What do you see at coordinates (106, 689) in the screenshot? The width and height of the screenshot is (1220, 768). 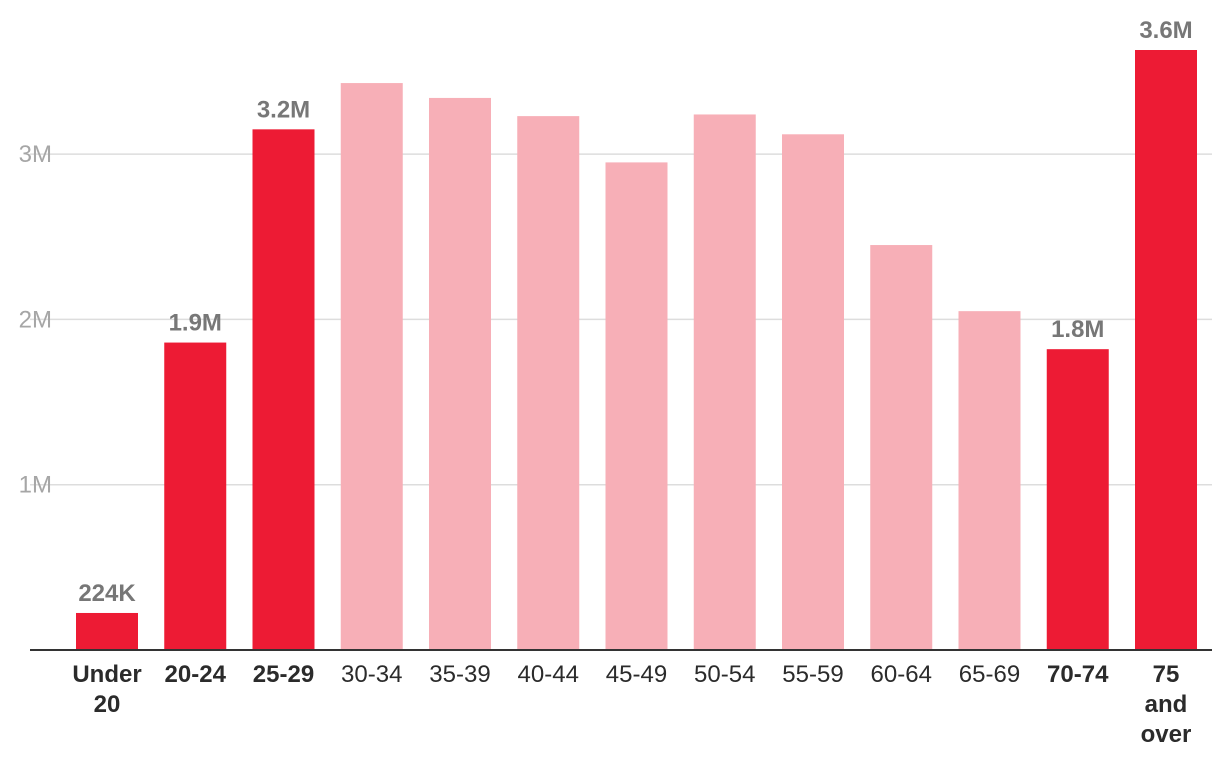 I see `category-label-under-20: Under 20` at bounding box center [106, 689].